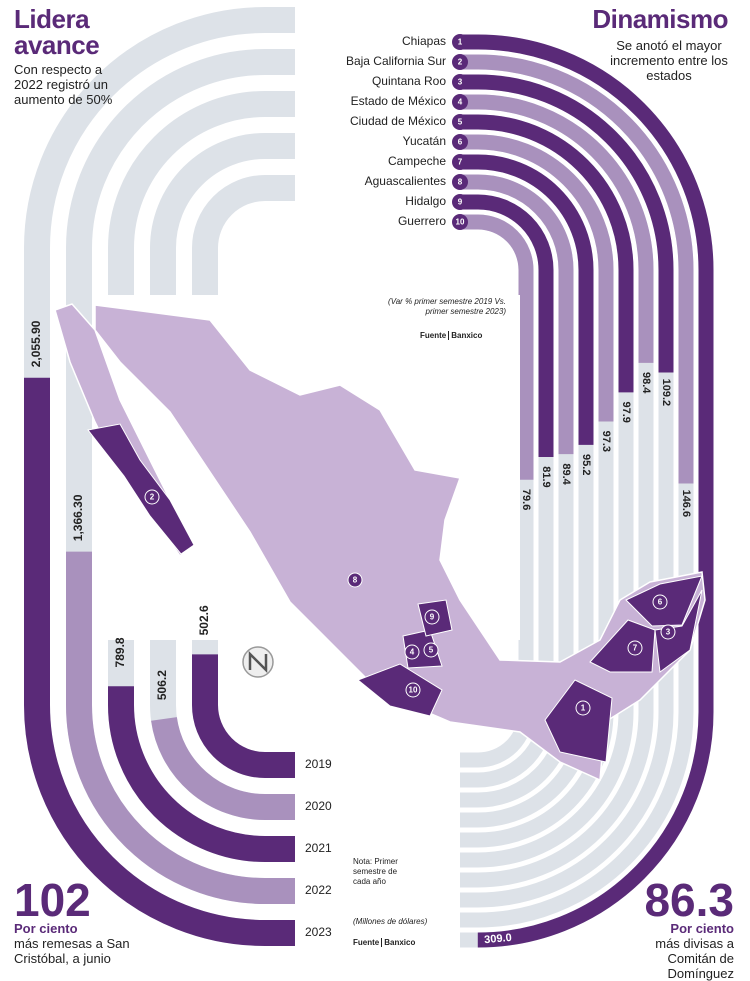 The image size is (750, 981). What do you see at coordinates (660, 19) in the screenshot?
I see `title: Dinamismo` at bounding box center [660, 19].